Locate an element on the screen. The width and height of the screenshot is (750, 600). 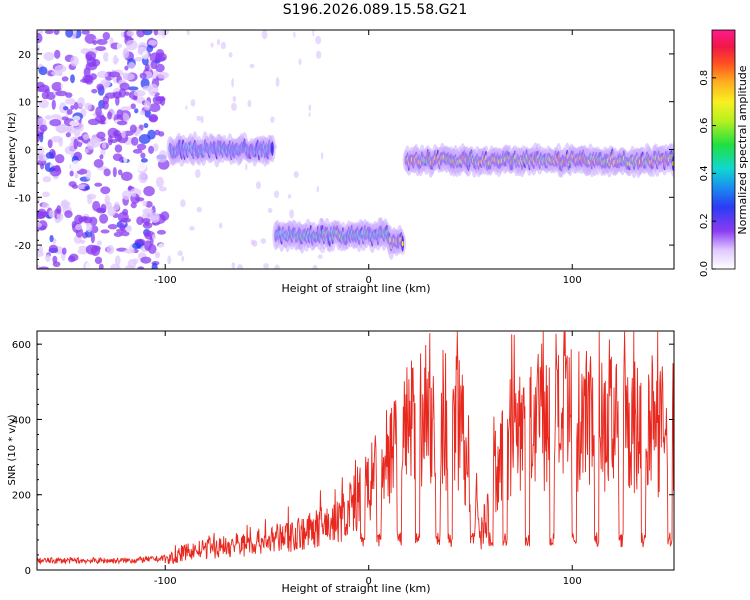
colorbar is located at coordinates (723, 149).